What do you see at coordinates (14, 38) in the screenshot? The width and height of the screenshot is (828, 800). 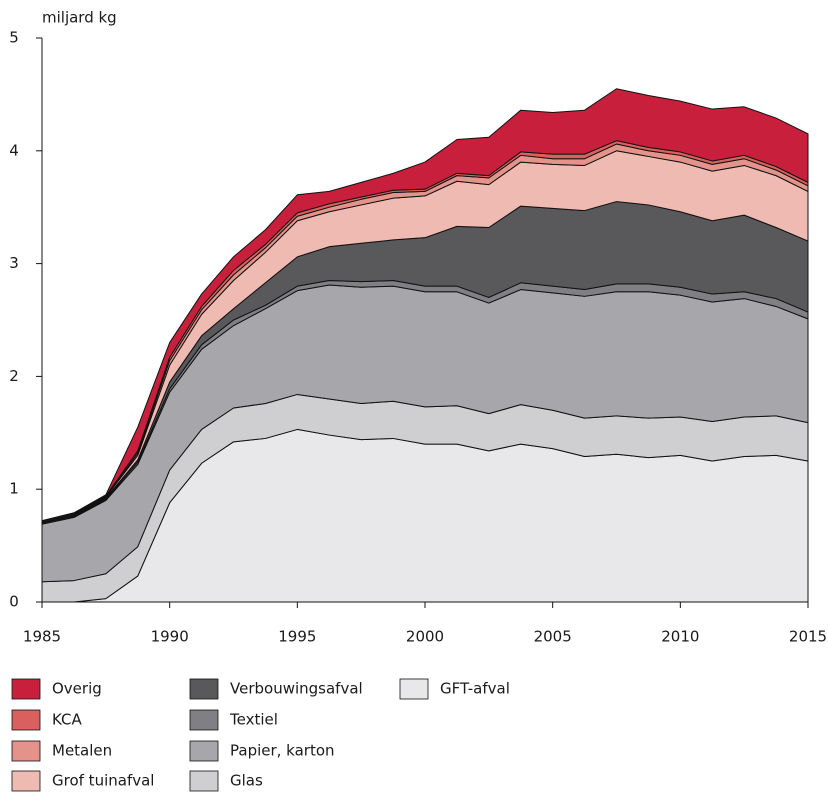 I see `y-tick-label: 5` at bounding box center [14, 38].